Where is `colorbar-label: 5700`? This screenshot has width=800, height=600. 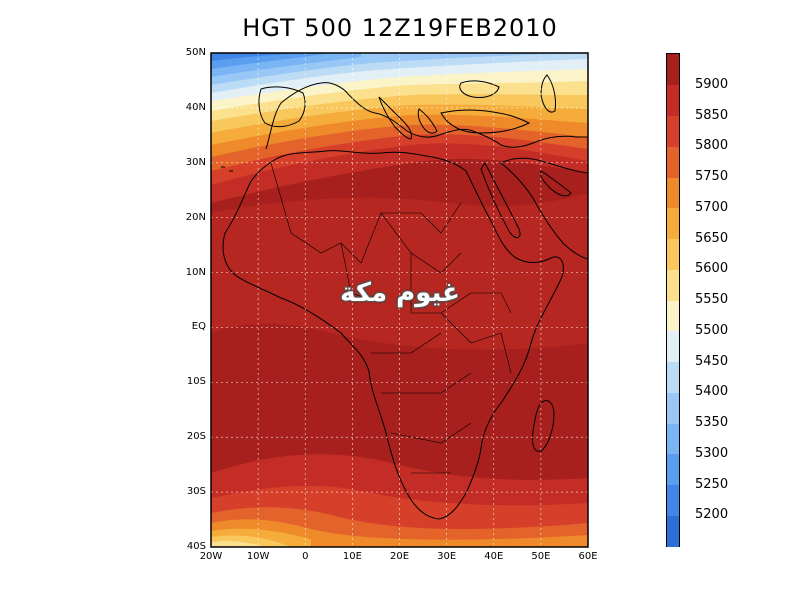 colorbar-label: 5700 is located at coordinates (712, 207).